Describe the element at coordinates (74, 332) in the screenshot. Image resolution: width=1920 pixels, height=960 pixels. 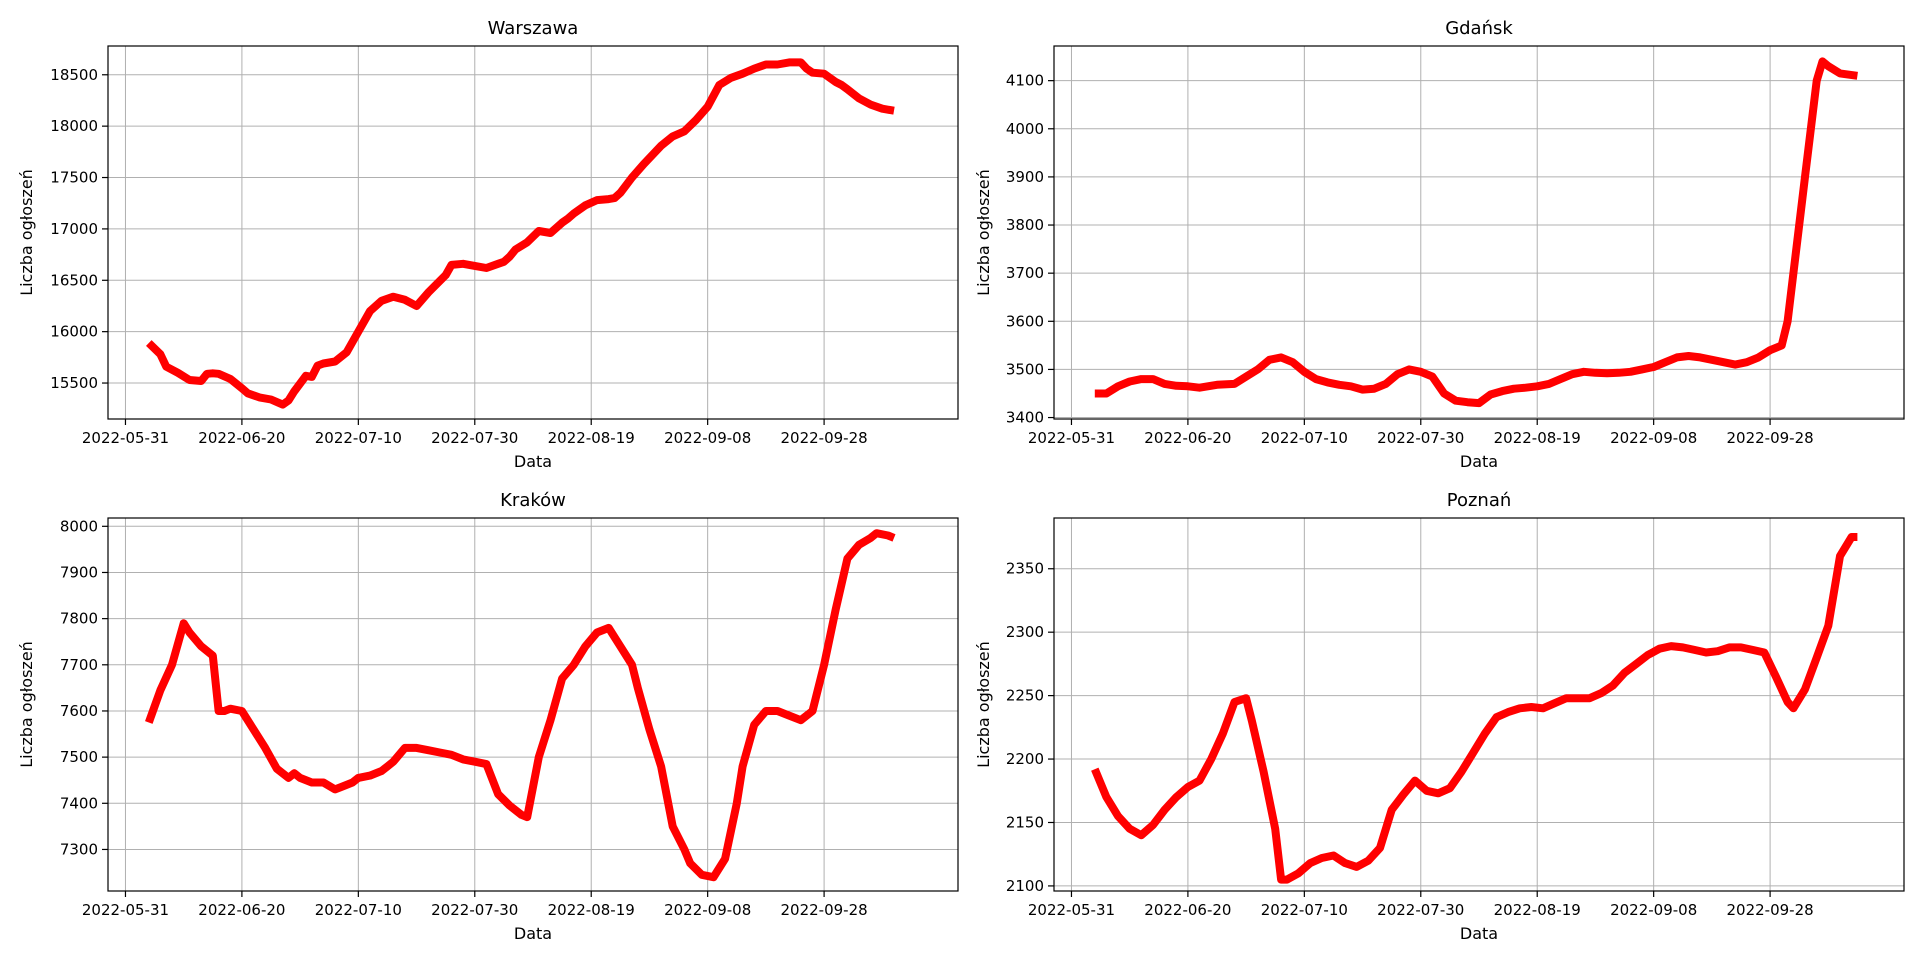
I see `y-tick-label: 16000` at that location.